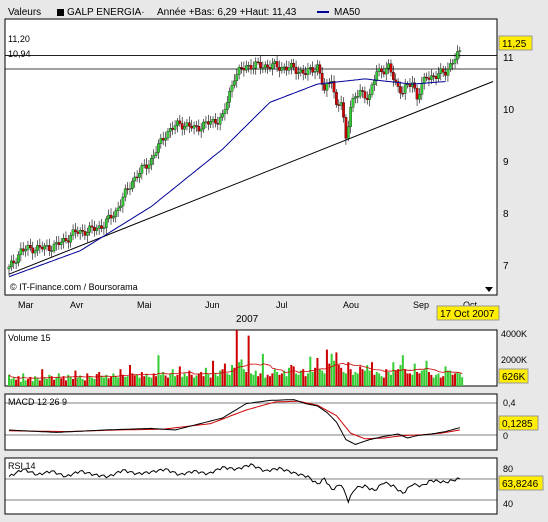 The image size is (548, 522). I want to click on header-label: Valeurs, so click(24, 12).